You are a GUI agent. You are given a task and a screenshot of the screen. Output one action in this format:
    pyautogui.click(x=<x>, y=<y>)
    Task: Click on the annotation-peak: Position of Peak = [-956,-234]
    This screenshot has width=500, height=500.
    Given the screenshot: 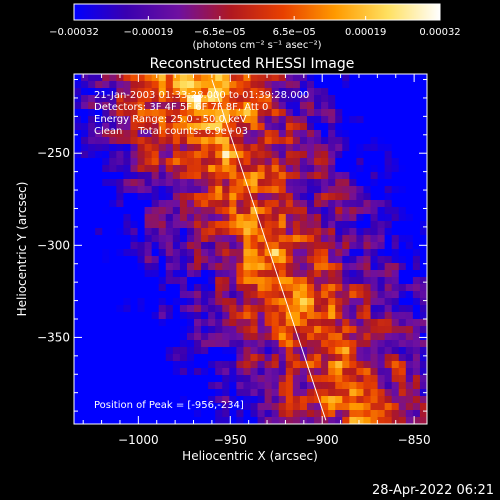 What is the action you would take?
    pyautogui.click(x=169, y=405)
    